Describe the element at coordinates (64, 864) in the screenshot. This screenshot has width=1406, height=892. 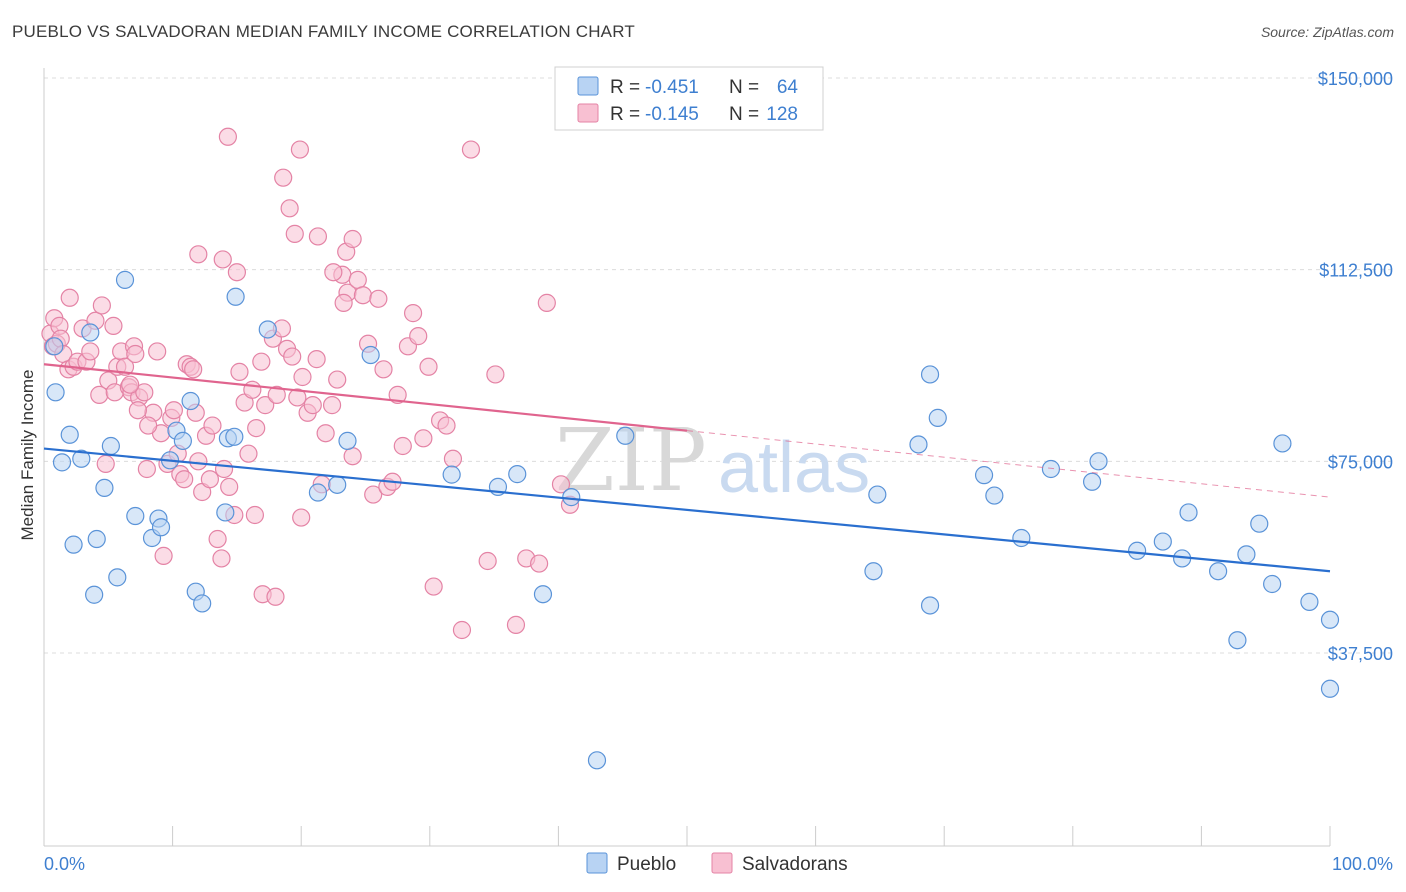
I see `x-tick-label-min: 0.0%` at that location.